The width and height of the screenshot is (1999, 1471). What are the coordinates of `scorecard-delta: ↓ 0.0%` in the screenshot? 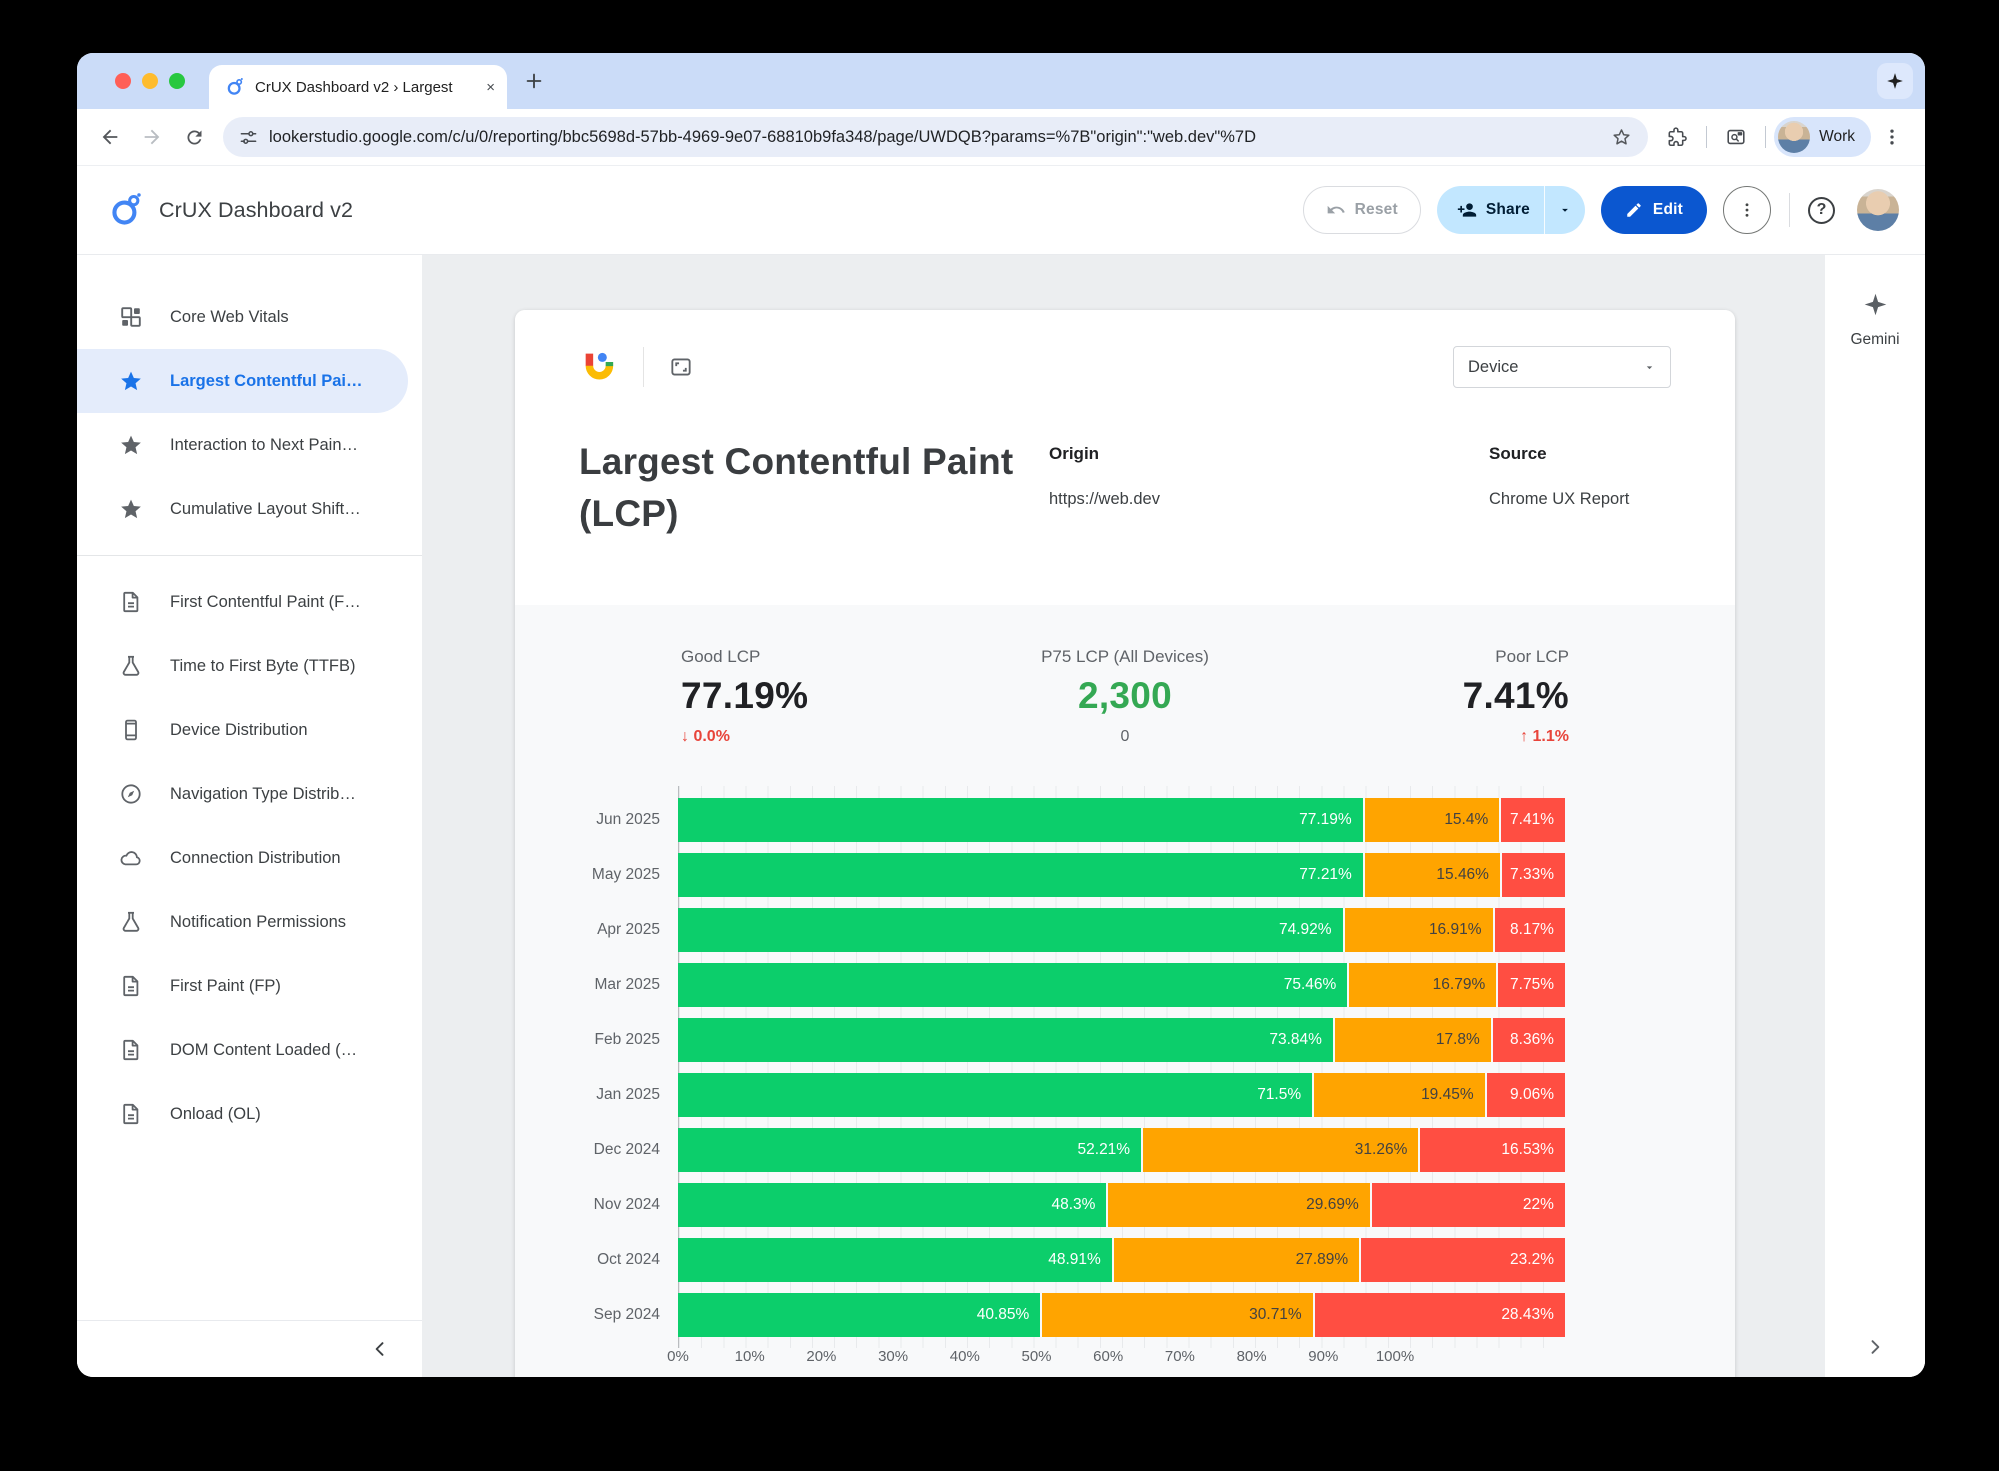 It's located at (829, 737).